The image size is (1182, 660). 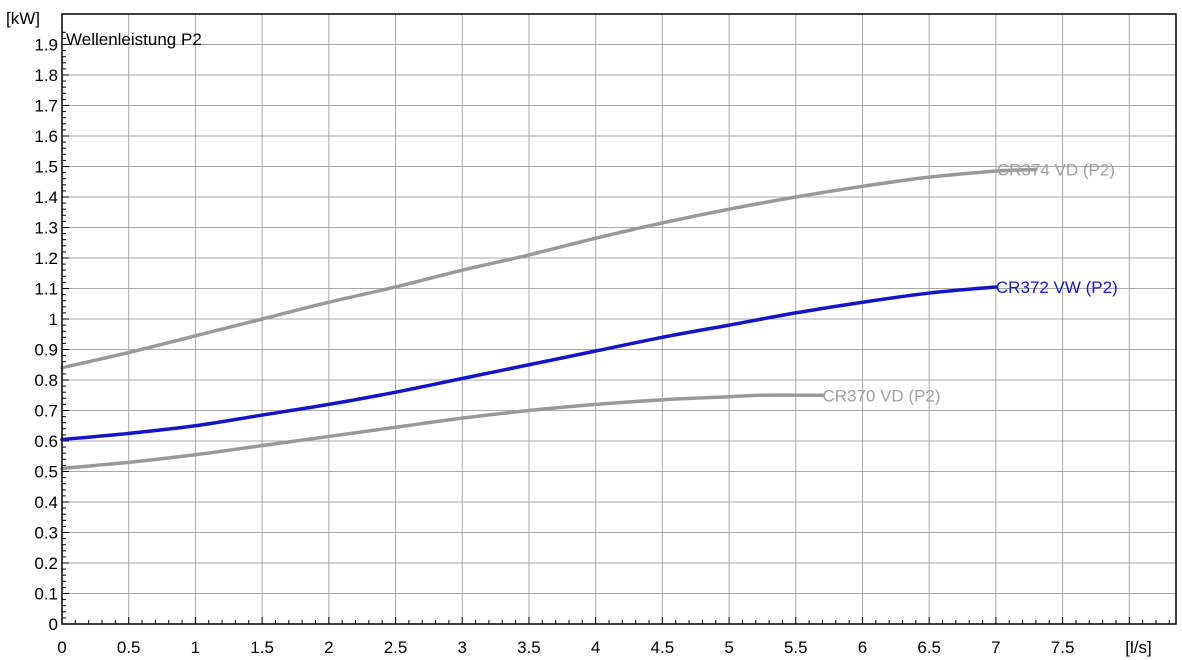 What do you see at coordinates (53, 624) in the screenshot?
I see `y-tick-label: 0` at bounding box center [53, 624].